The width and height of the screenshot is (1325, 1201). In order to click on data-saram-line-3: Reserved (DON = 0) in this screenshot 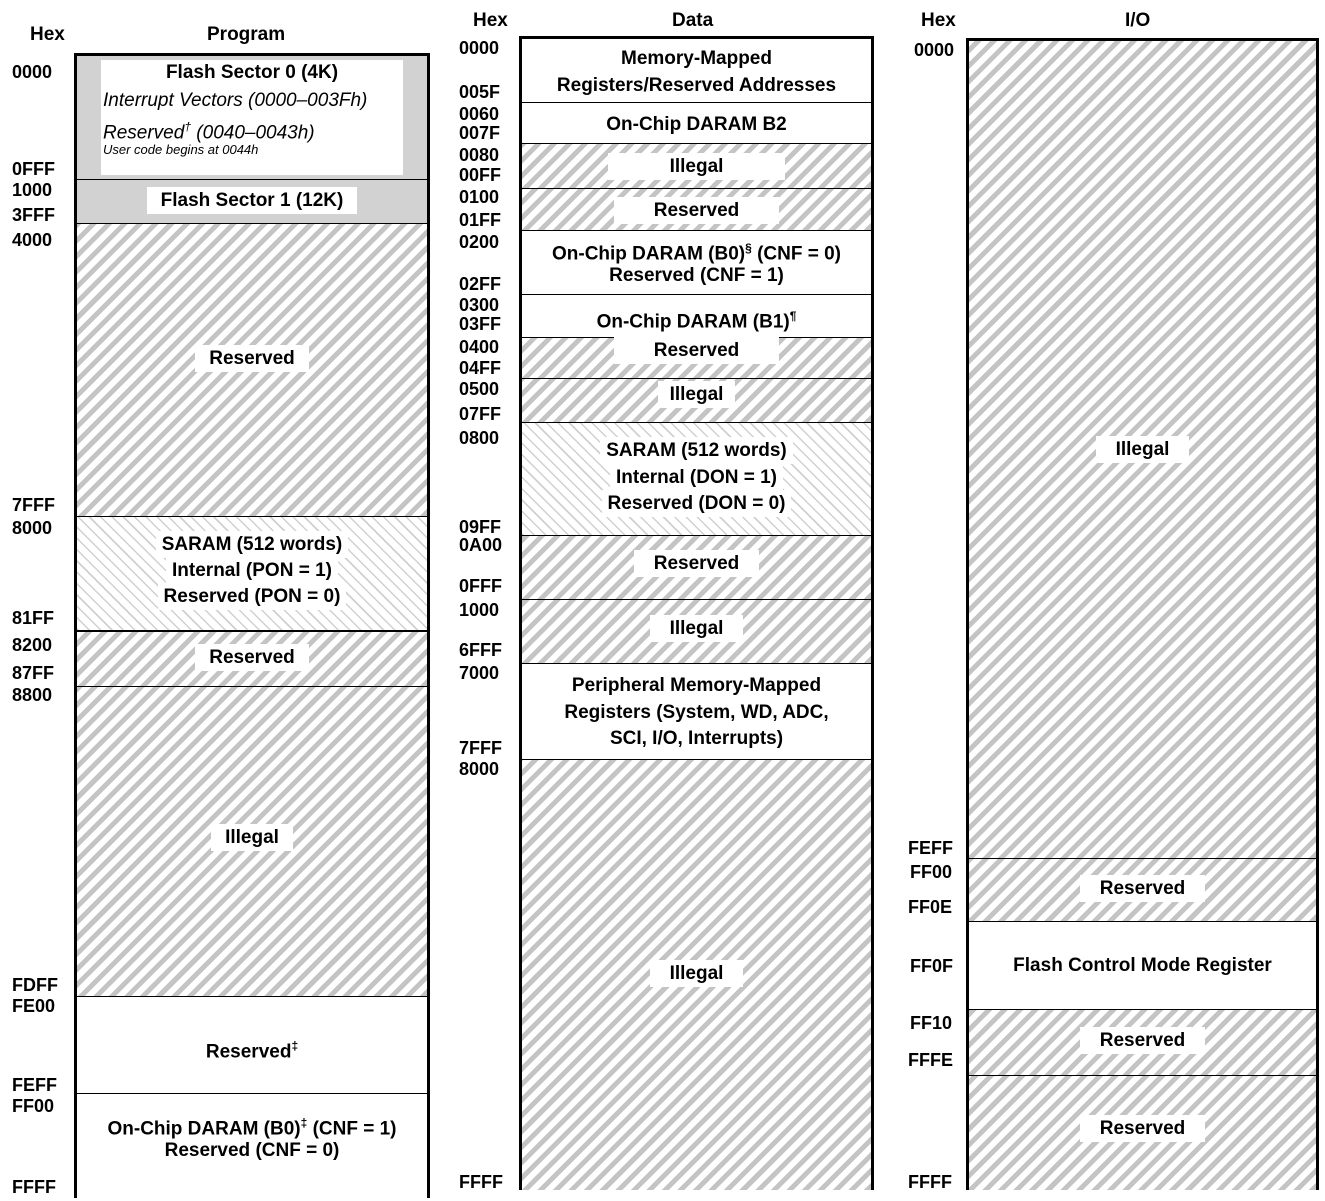, I will do `click(696, 503)`.